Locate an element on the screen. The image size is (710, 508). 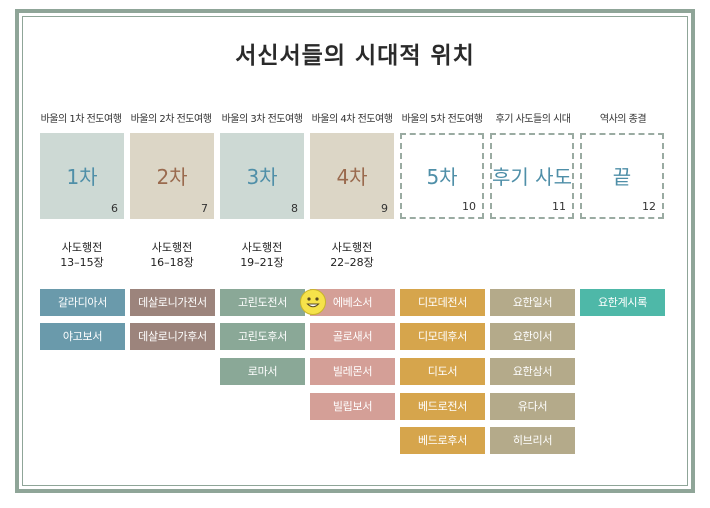
book-tag-2-corinthians: 고린도후서 is located at coordinates (262, 336).